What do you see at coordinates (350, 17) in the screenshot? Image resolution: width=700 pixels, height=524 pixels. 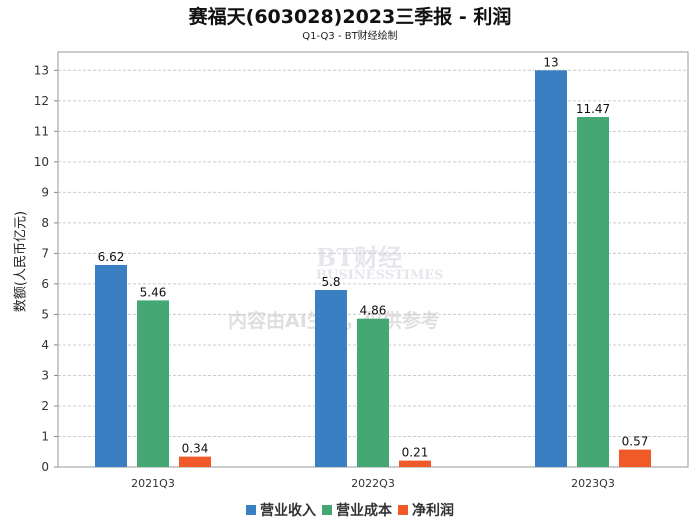 I see `chart-title: 赛福天(603028)2023三季报 - 利润` at bounding box center [350, 17].